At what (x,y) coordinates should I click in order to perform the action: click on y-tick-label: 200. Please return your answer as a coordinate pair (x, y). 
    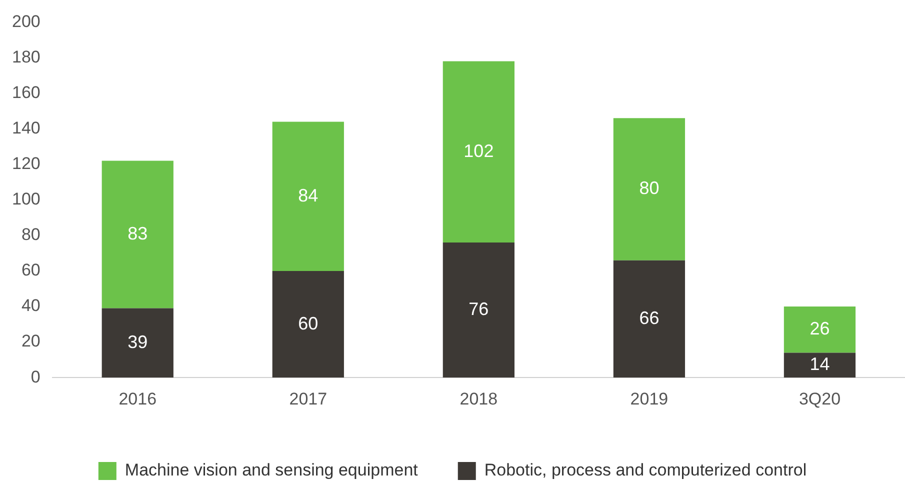
    Looking at the image, I should click on (26, 21).